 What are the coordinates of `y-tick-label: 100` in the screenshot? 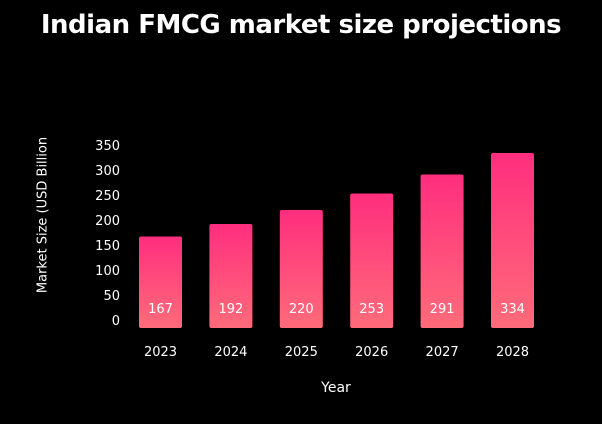 It's located at (107, 271).